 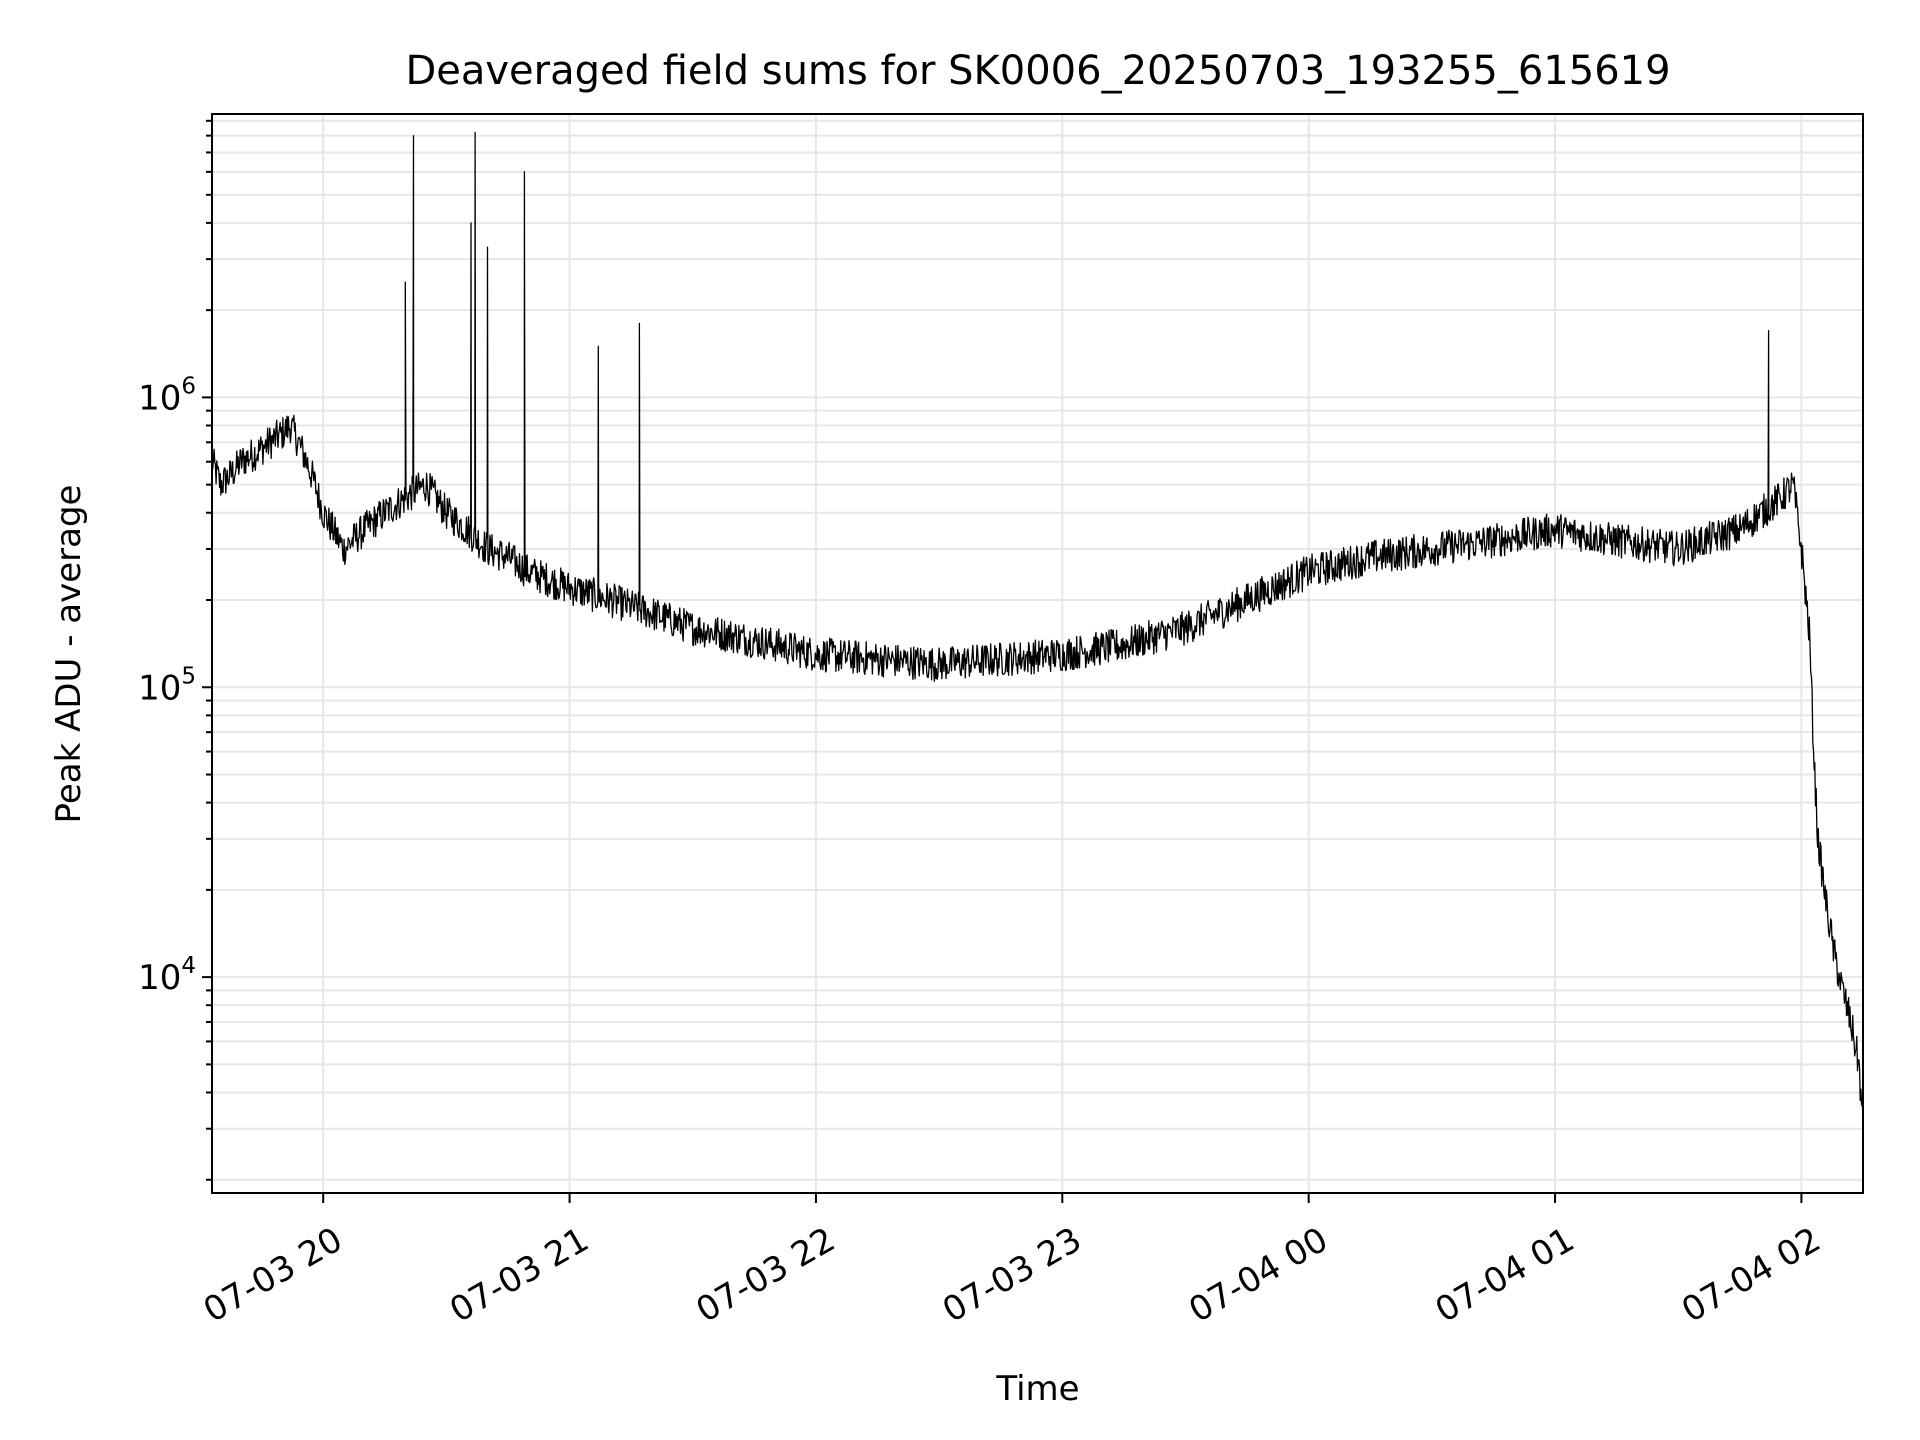 What do you see at coordinates (167, 395) in the screenshot?
I see `y-tick-label: 10⁶` at bounding box center [167, 395].